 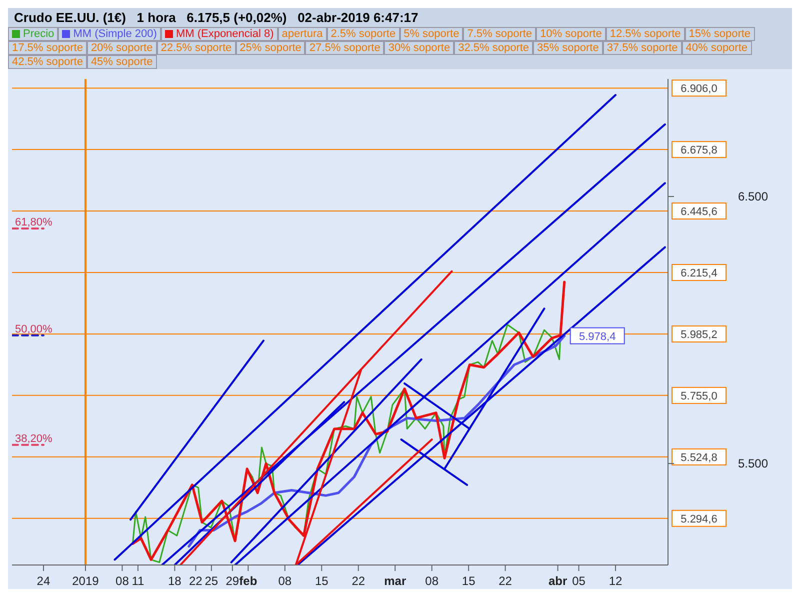 I want to click on x-tick-label: 2019, so click(x=86, y=581).